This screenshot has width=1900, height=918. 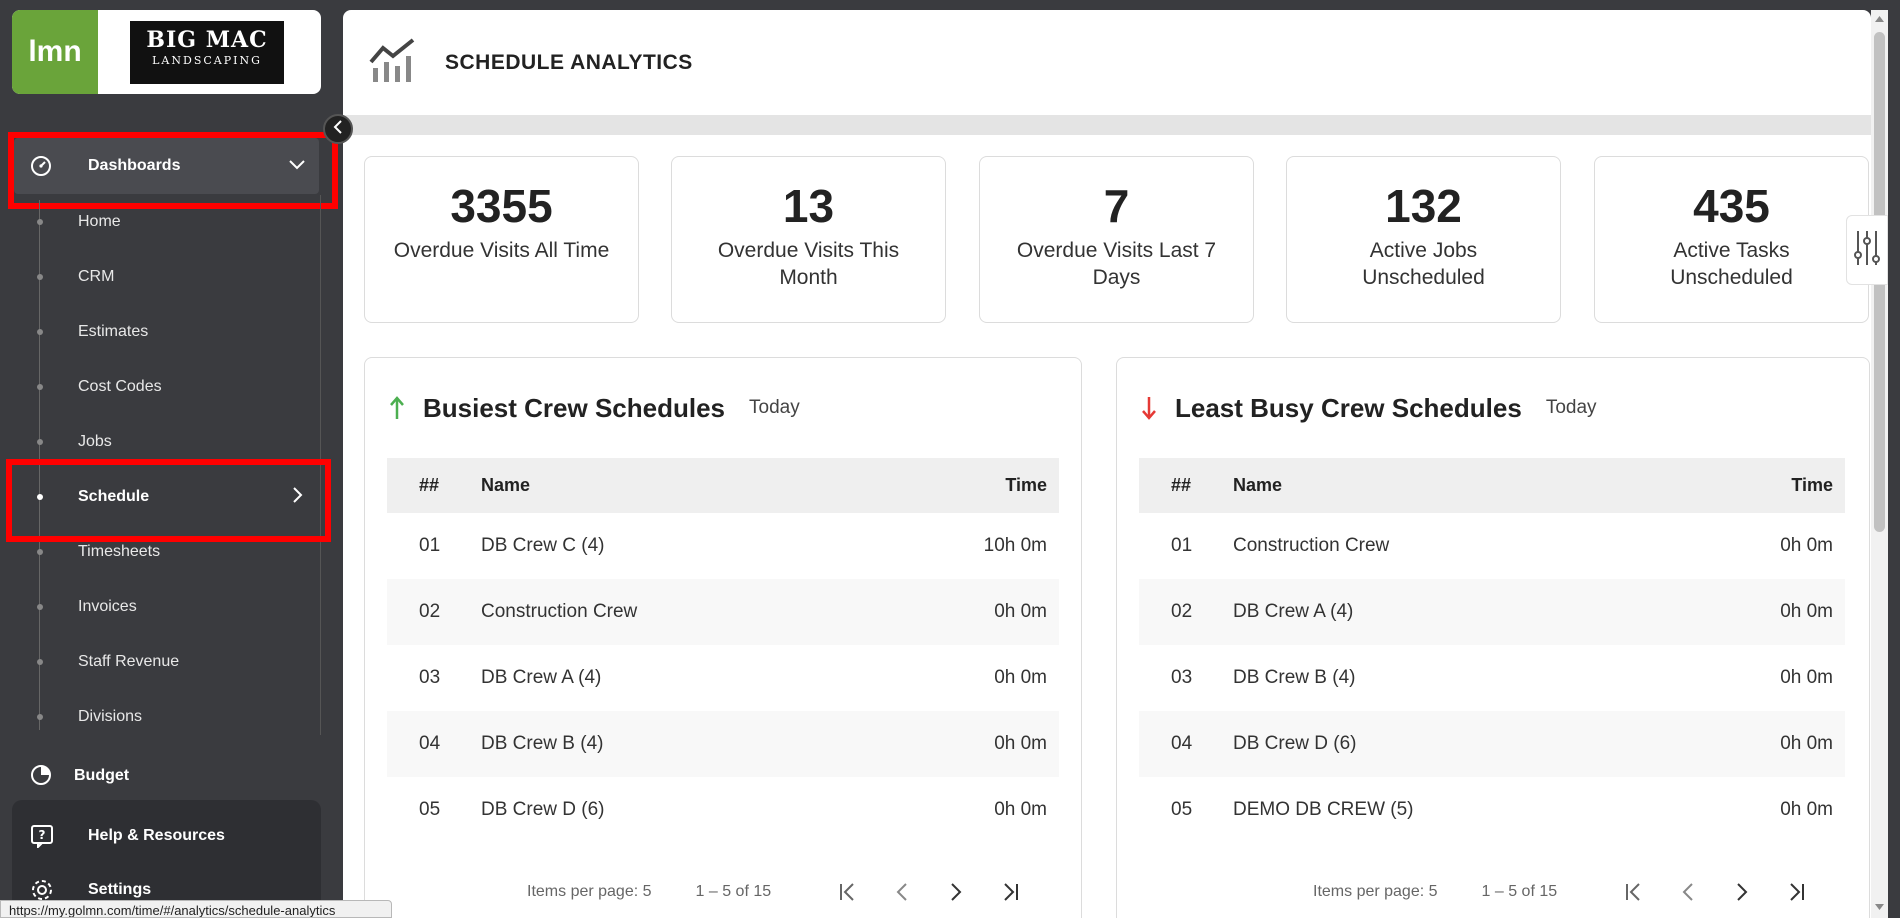 I want to click on help-question-icon: ?, so click(x=42, y=836).